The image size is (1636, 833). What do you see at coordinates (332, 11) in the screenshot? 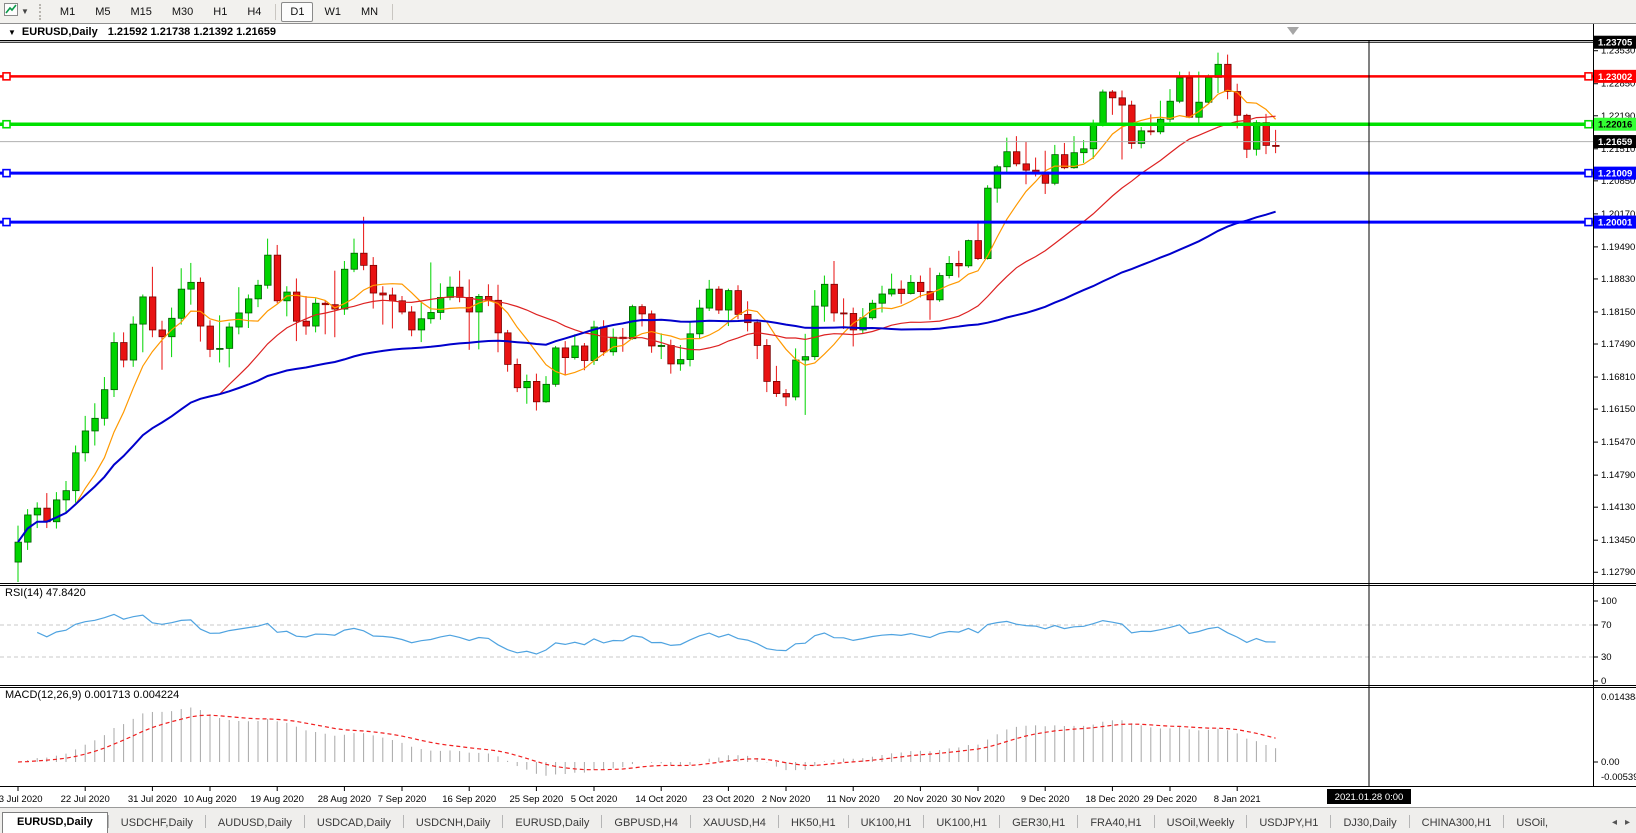
I see `period-button-w1: W1` at bounding box center [332, 11].